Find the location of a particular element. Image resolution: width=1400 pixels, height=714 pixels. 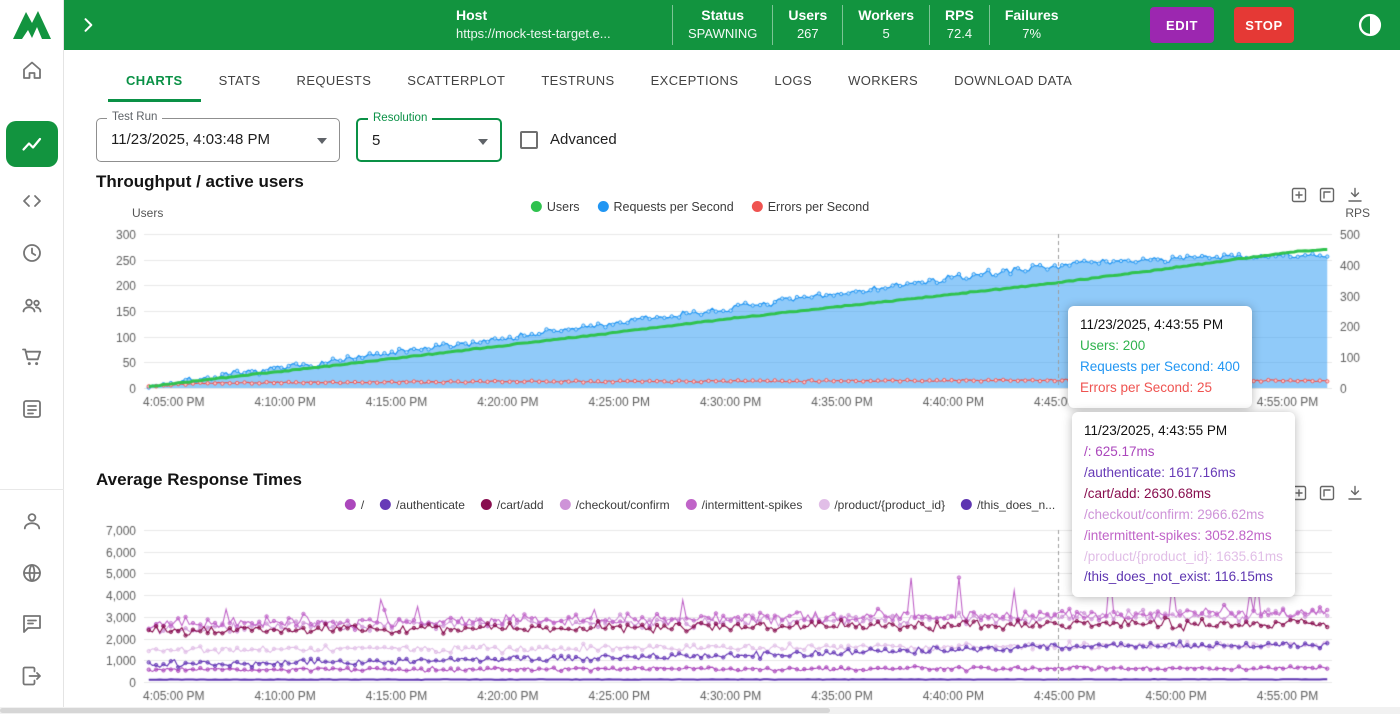

header-stat-users: Users 267 is located at coordinates (807, 25).